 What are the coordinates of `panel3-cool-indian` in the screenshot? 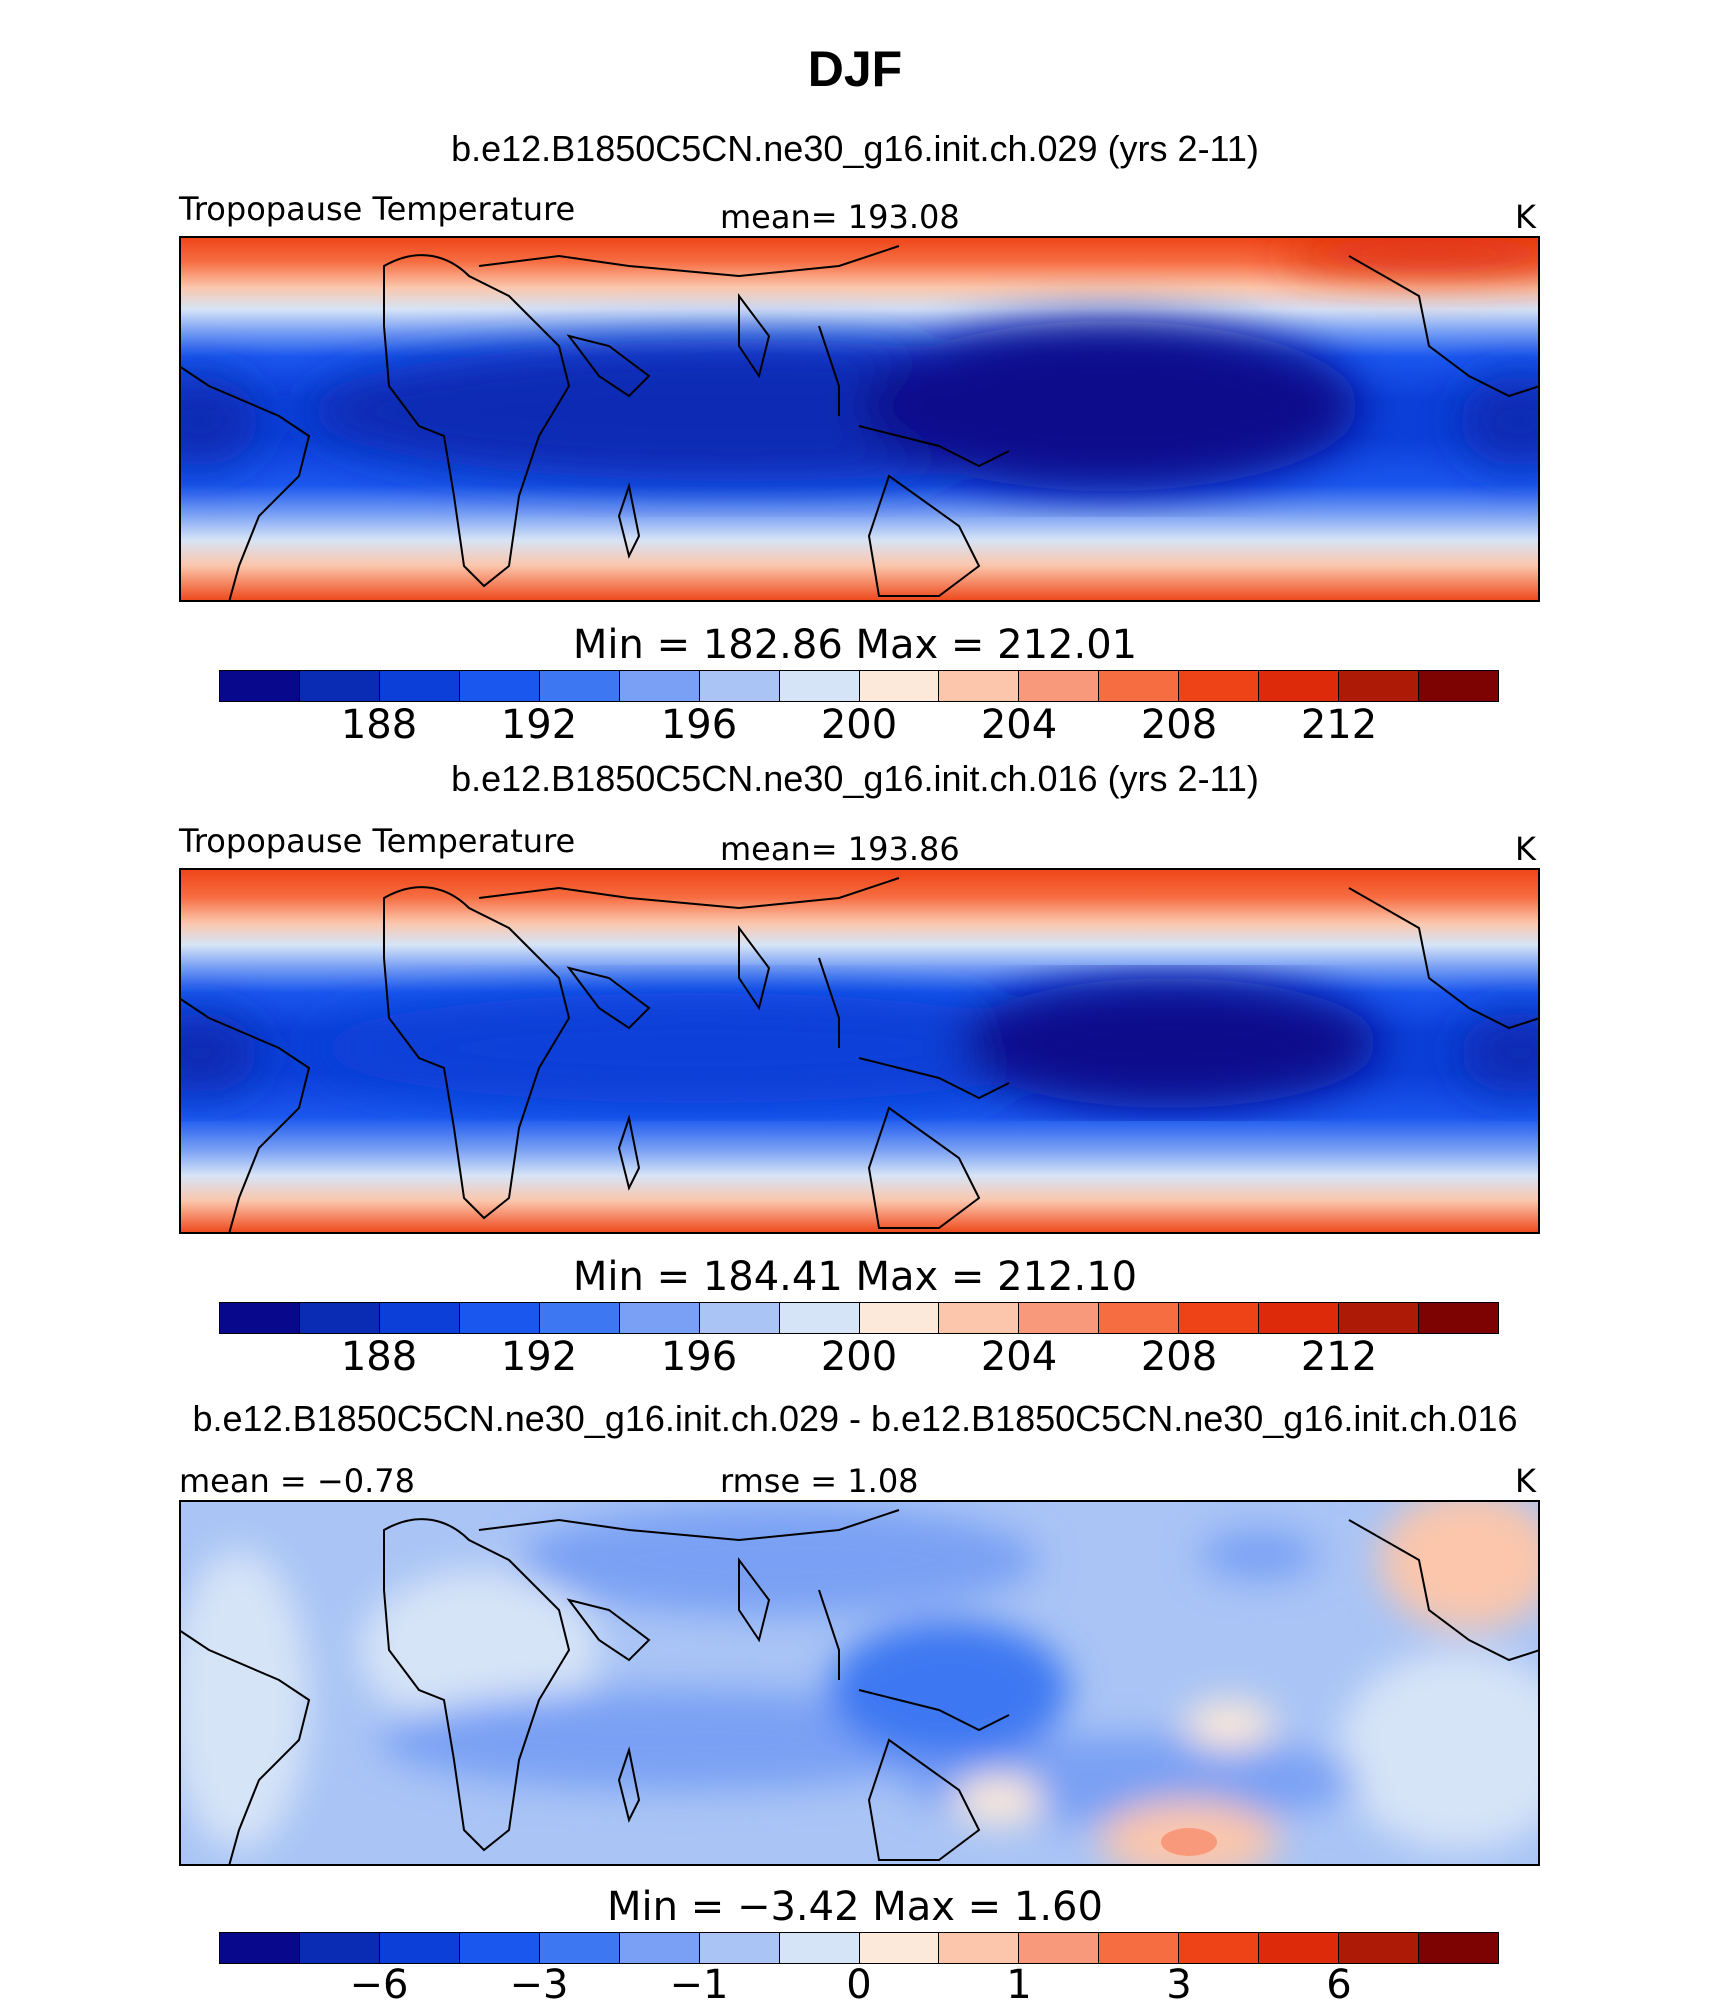 It's located at (679, 1740).